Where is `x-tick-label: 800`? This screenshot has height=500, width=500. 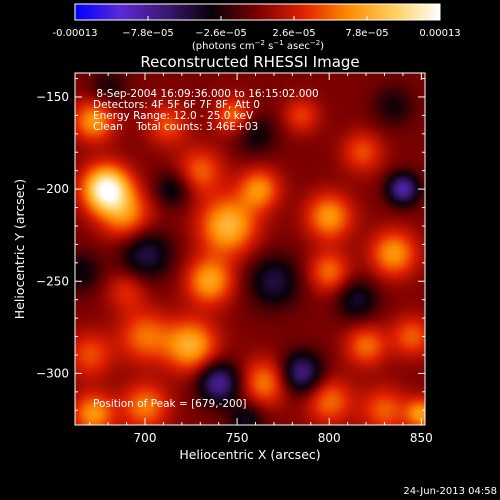 x-tick-label: 800 is located at coordinates (329, 438).